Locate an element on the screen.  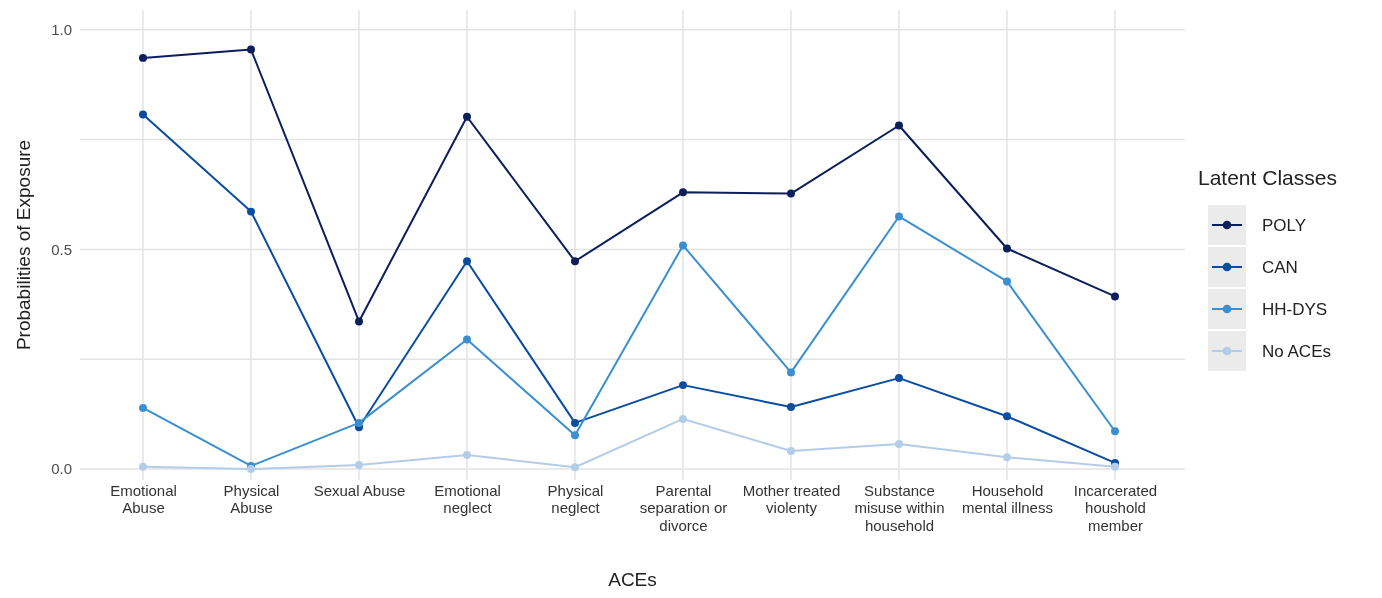
y-tick-label: 0.5 is located at coordinates (61, 249).